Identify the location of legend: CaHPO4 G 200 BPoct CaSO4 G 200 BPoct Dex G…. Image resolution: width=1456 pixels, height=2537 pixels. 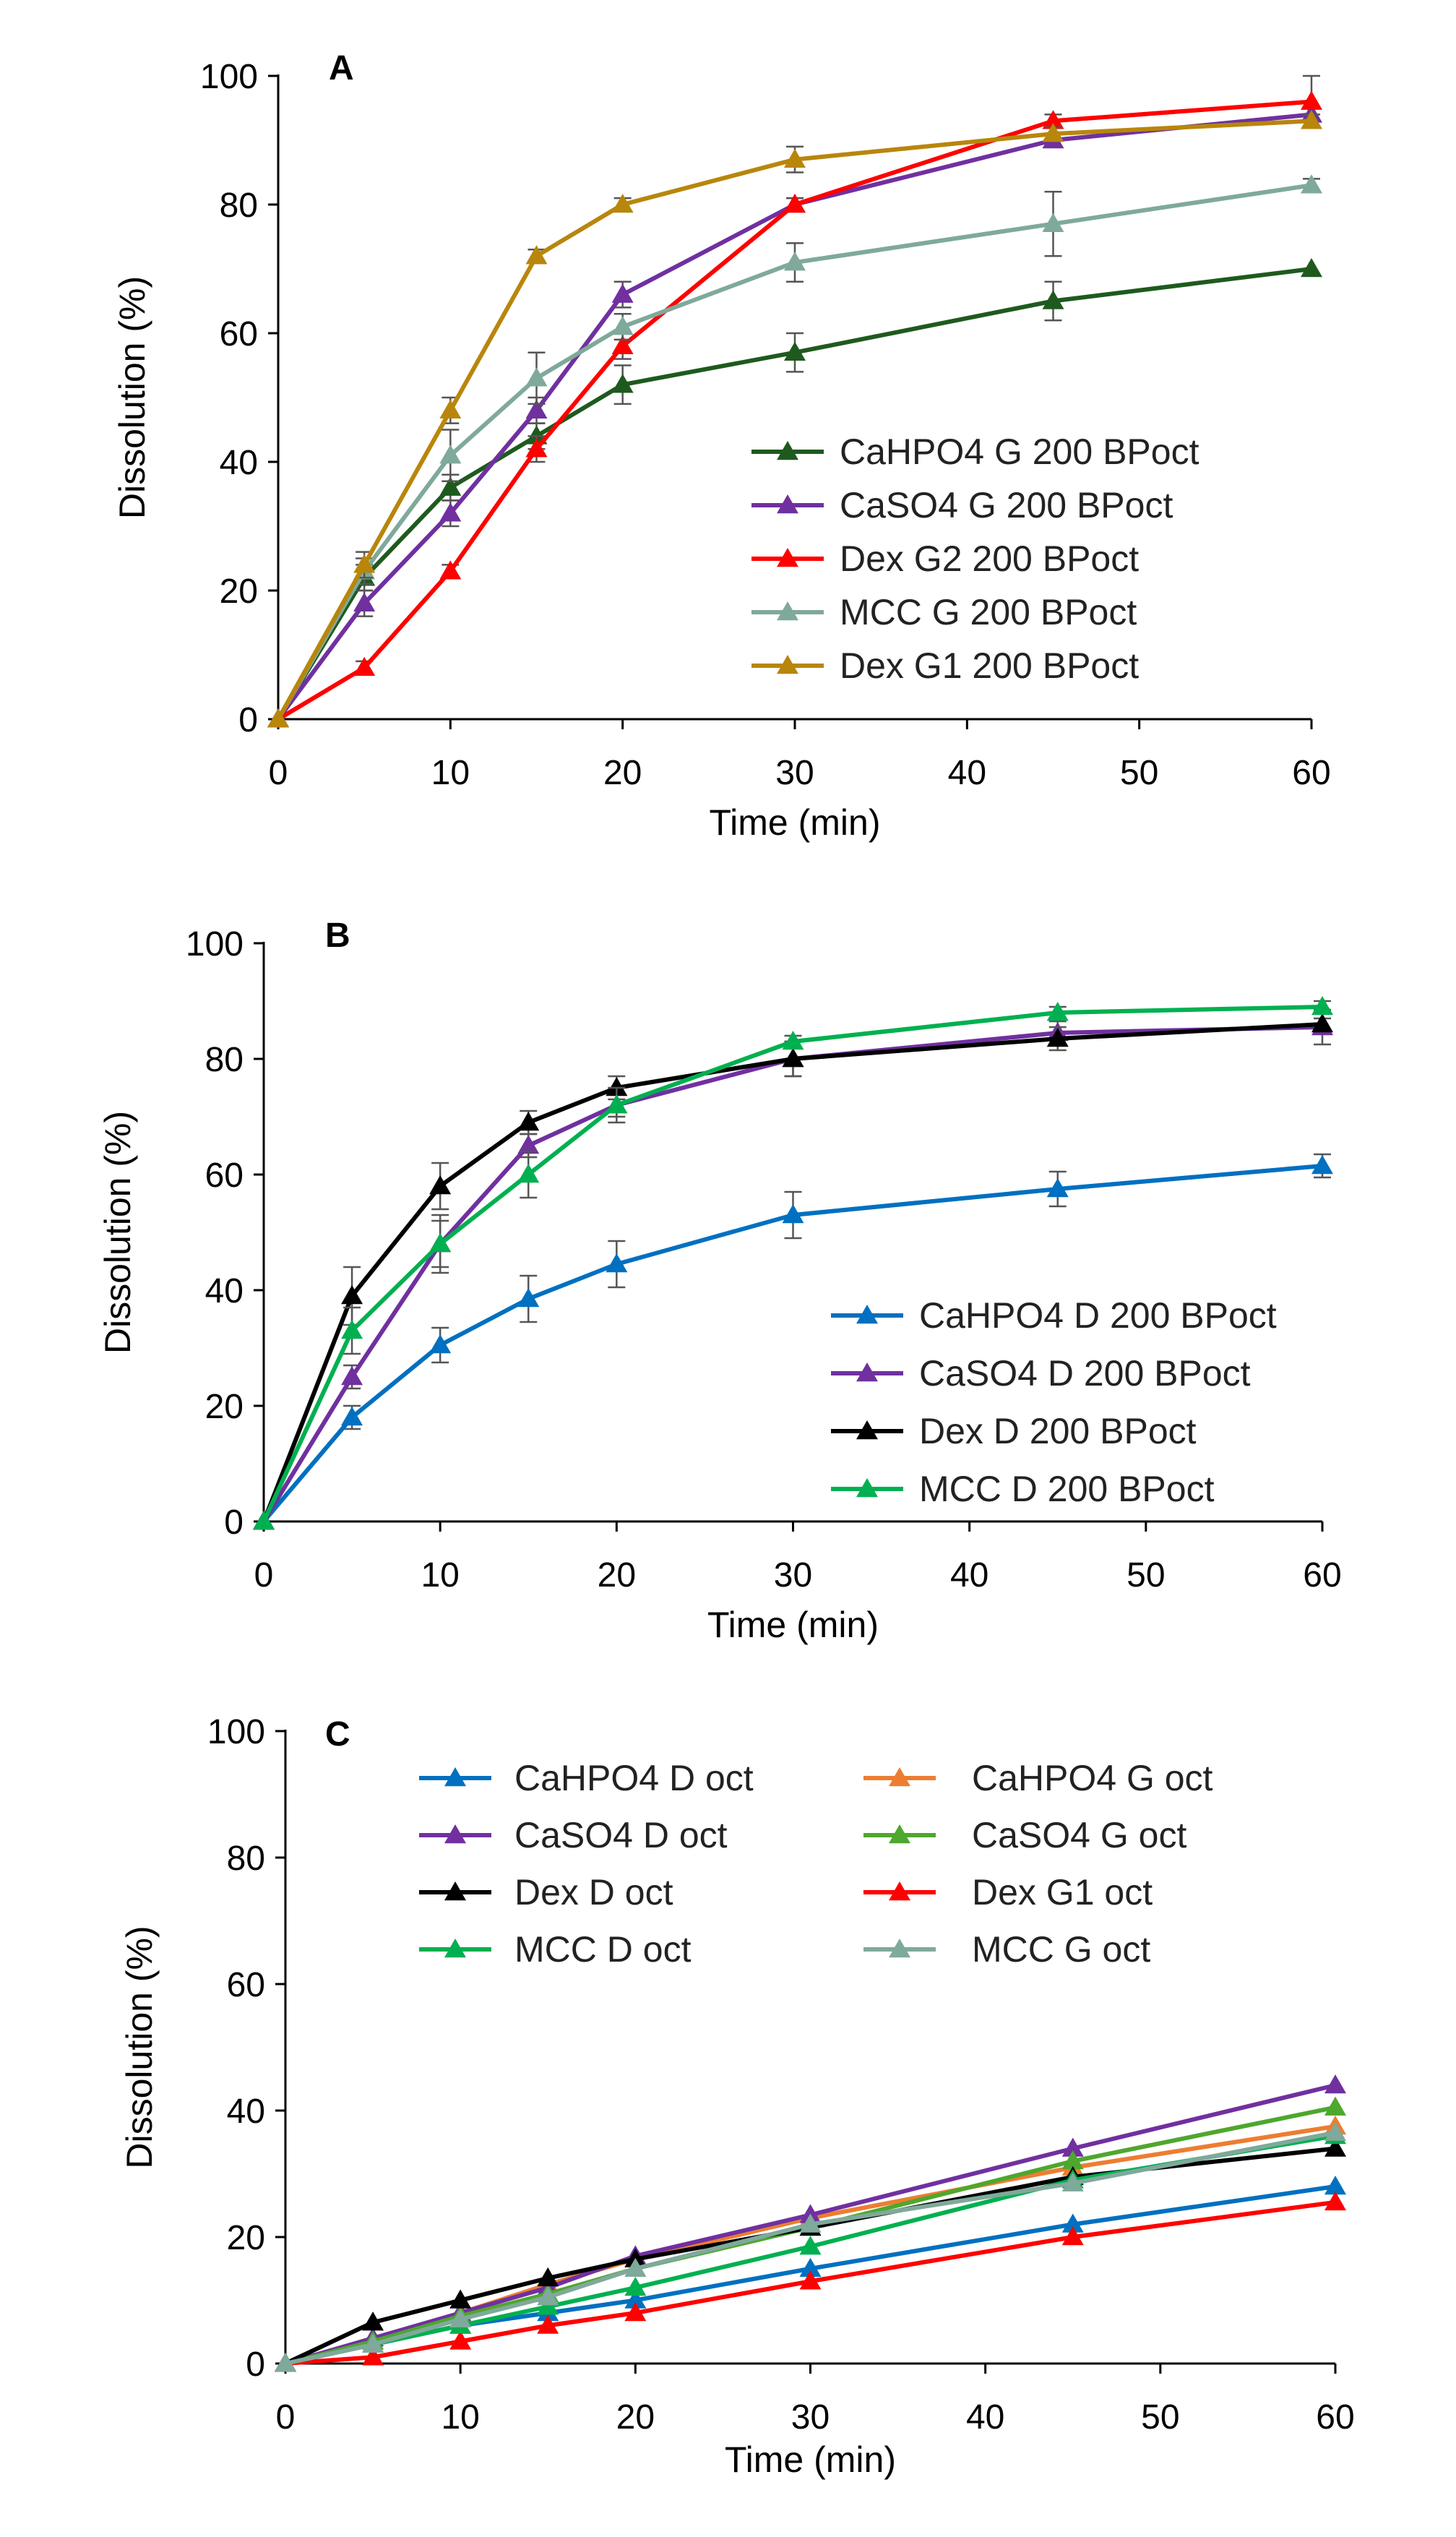
(975, 559).